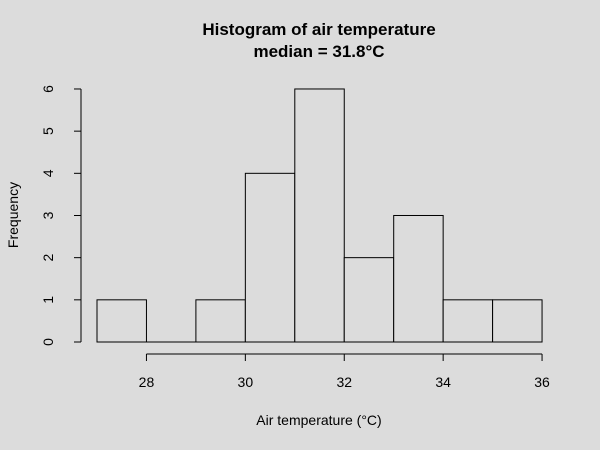 This screenshot has width=600, height=450. What do you see at coordinates (318, 29) in the screenshot?
I see `chart-title: Histogram of air temperature` at bounding box center [318, 29].